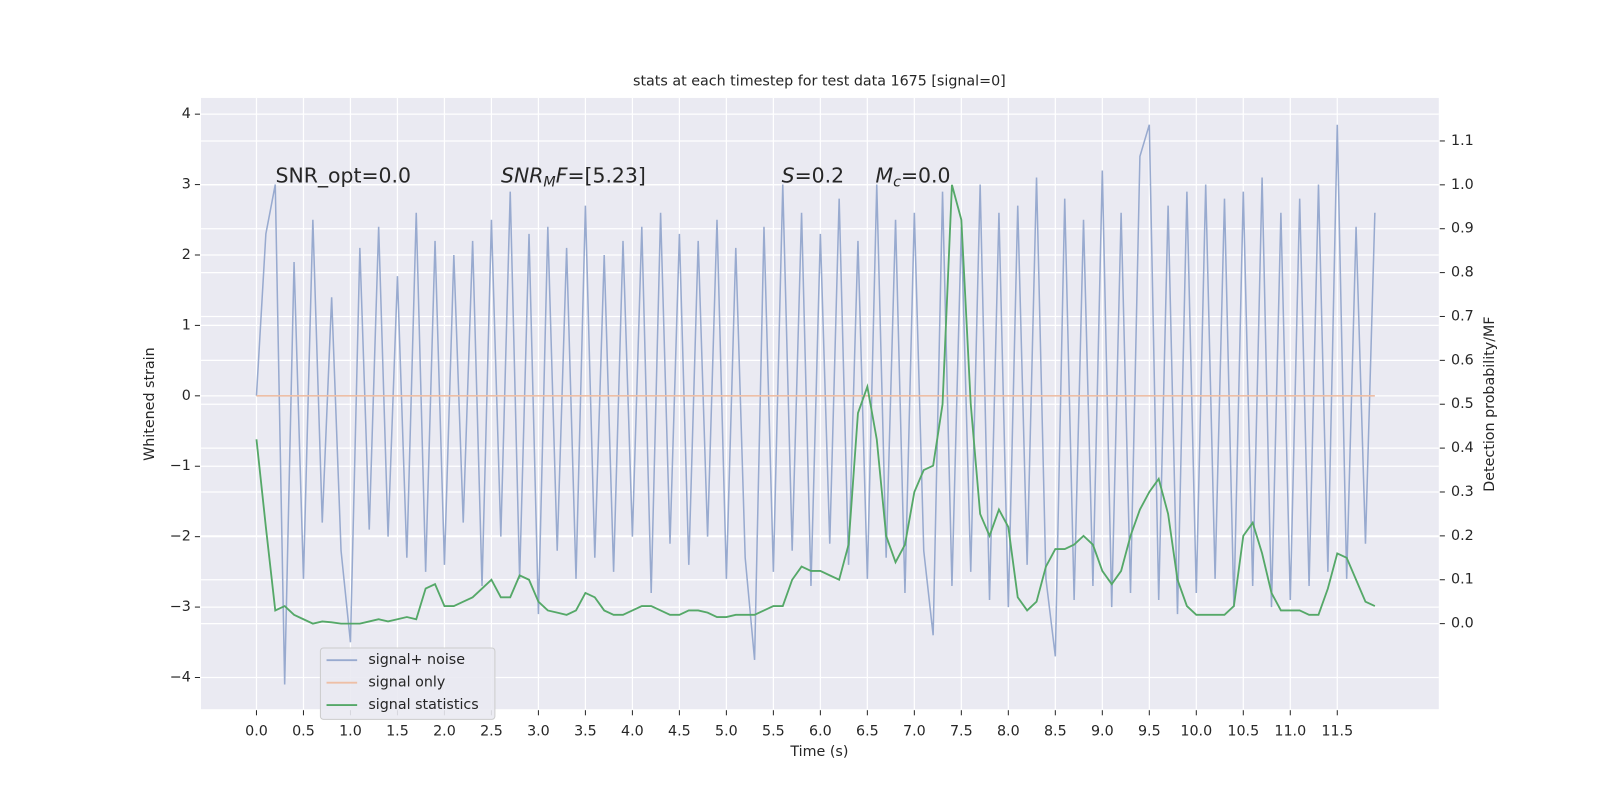 This screenshot has height=800, width=1600. I want to click on legend-label: signal statistics, so click(423, 705).